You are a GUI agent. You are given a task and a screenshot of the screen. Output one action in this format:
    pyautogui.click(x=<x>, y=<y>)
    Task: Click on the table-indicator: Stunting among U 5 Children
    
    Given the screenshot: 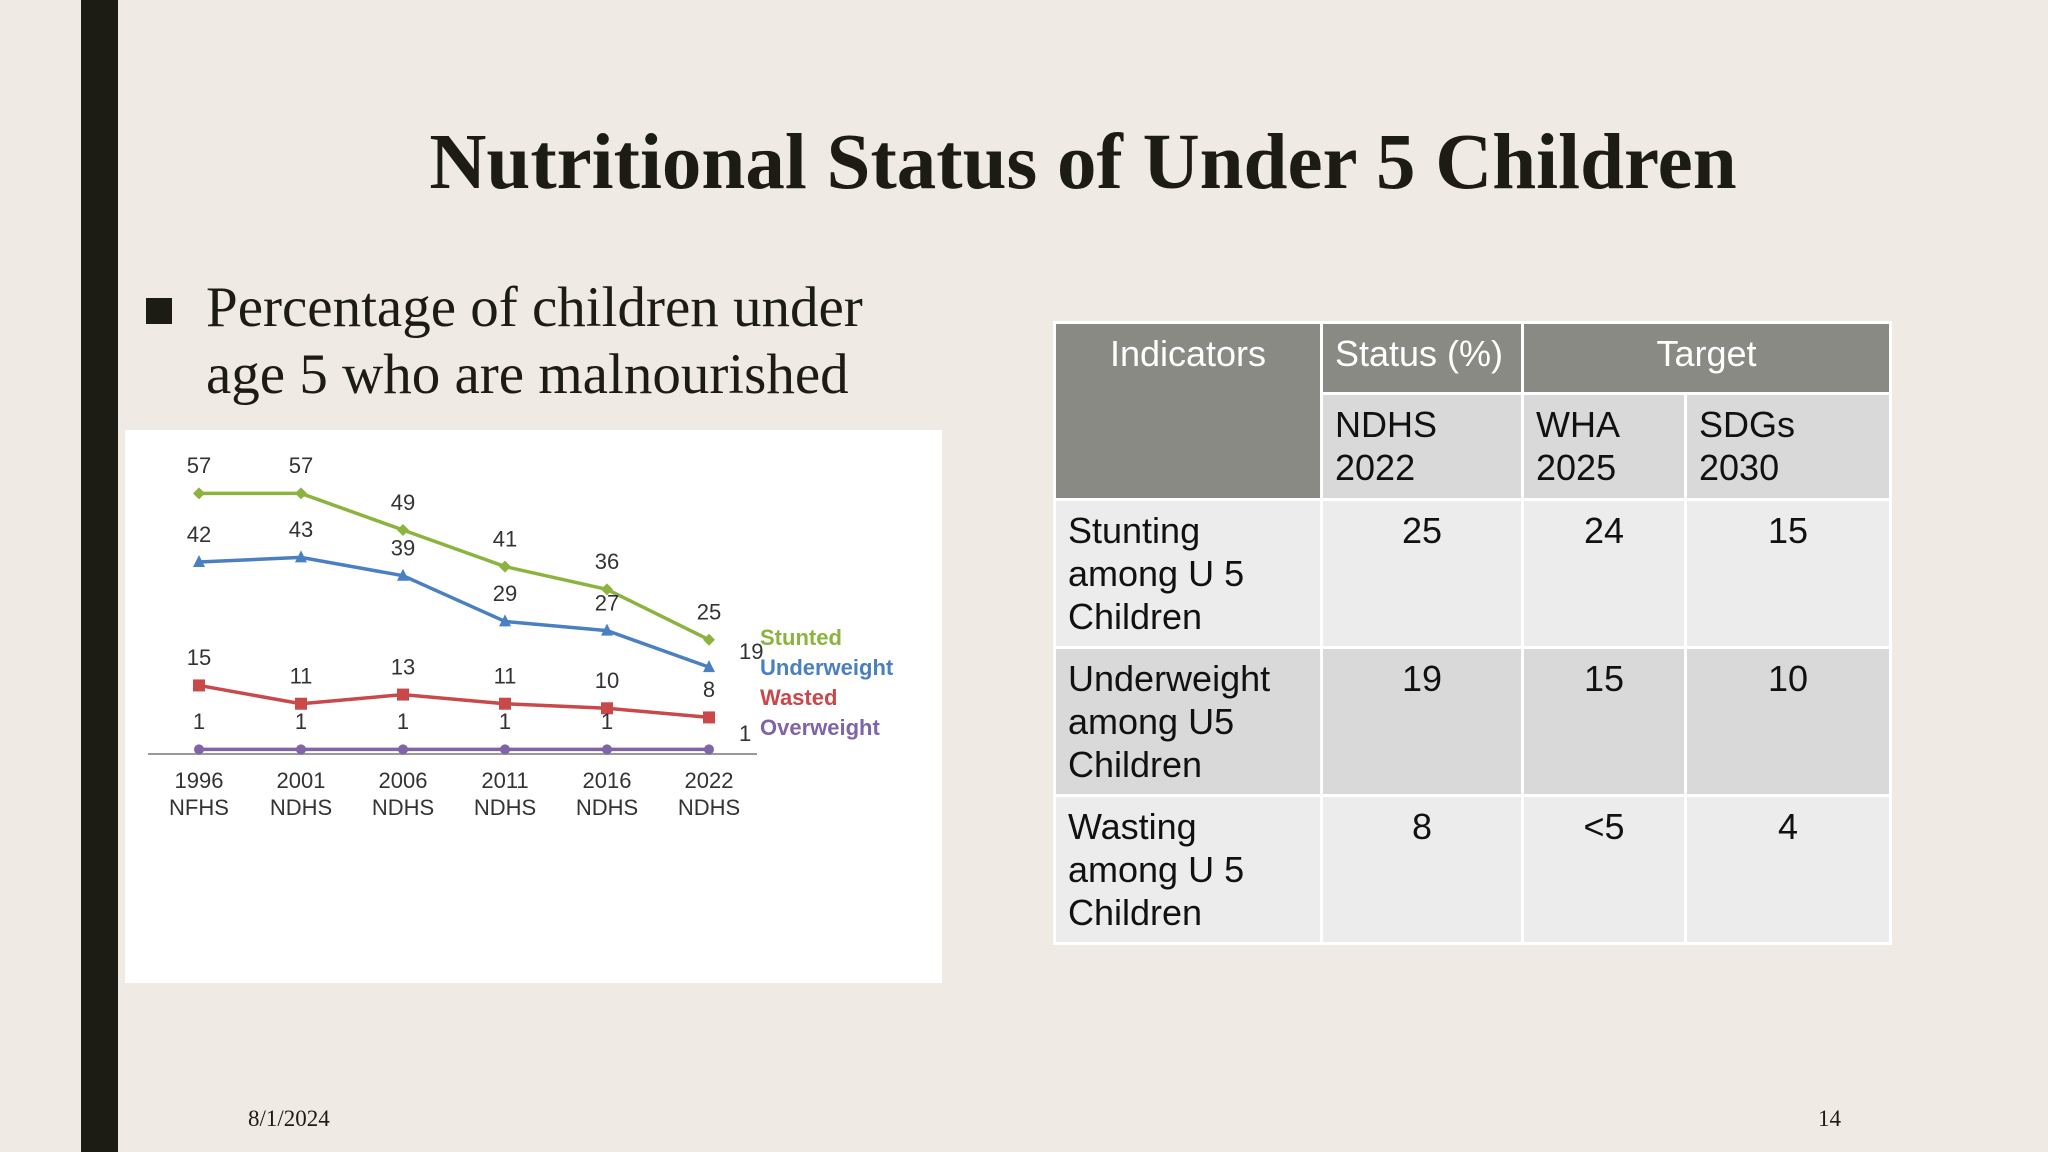 What is the action you would take?
    pyautogui.click(x=1188, y=573)
    